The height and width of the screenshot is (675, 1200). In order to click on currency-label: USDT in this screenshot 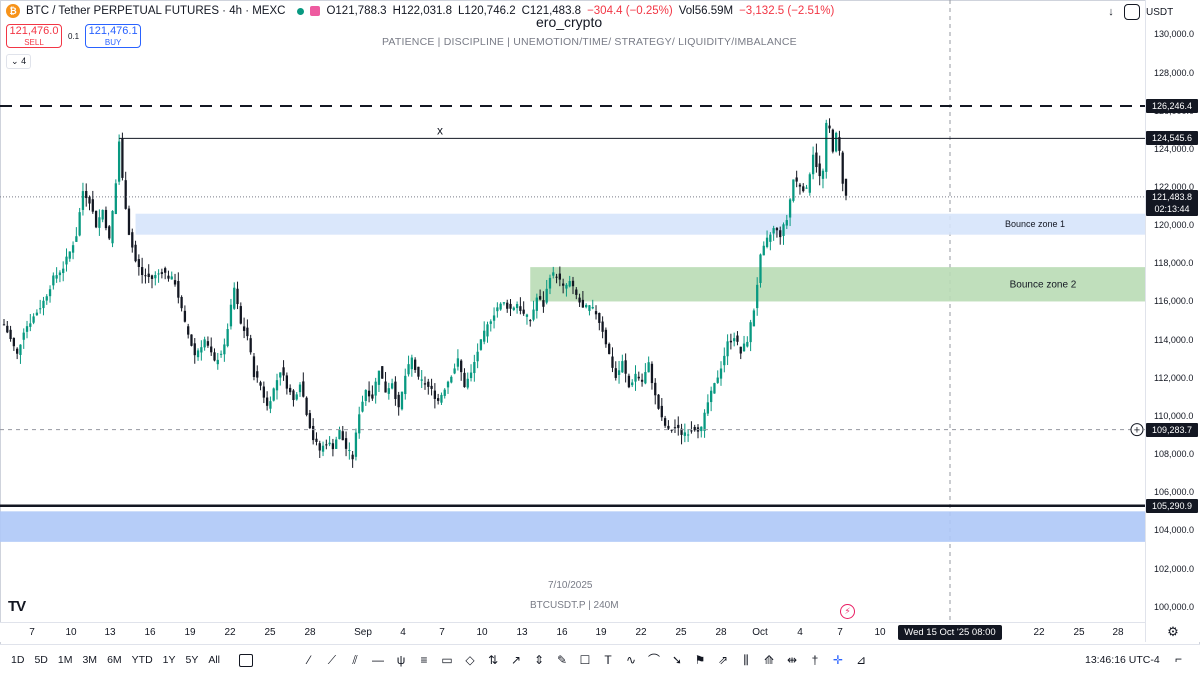, I will do `click(1160, 12)`.